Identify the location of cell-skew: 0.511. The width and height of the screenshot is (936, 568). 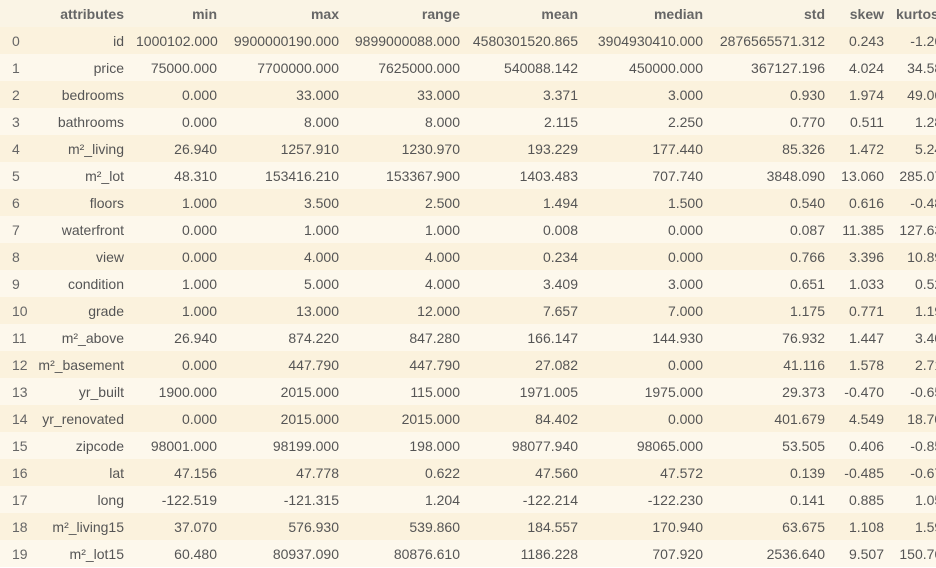
(860, 121).